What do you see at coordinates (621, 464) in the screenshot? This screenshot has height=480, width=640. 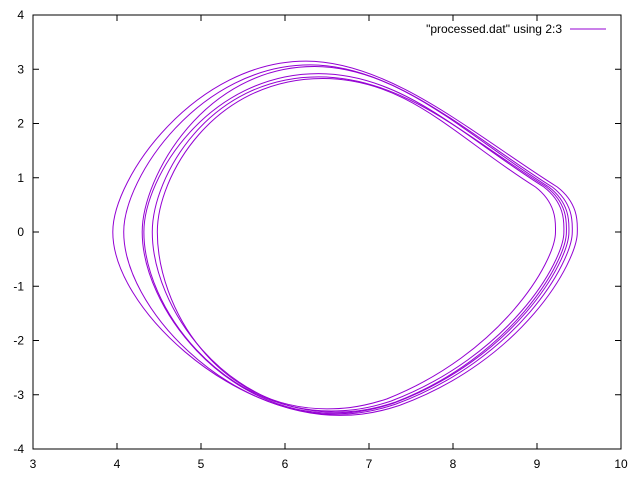 I see `x-tick-label: 10` at bounding box center [621, 464].